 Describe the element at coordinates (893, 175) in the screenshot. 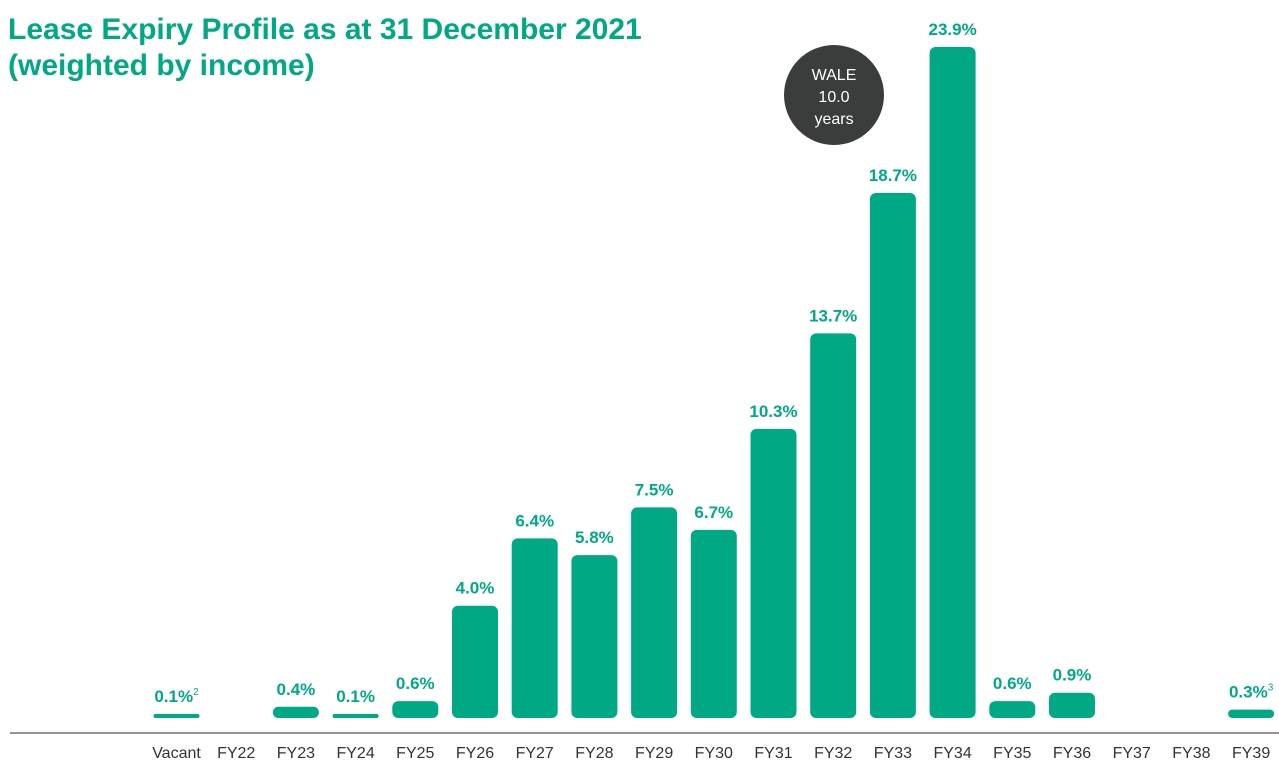

I see `bar-label-fy33: 18.7%` at that location.